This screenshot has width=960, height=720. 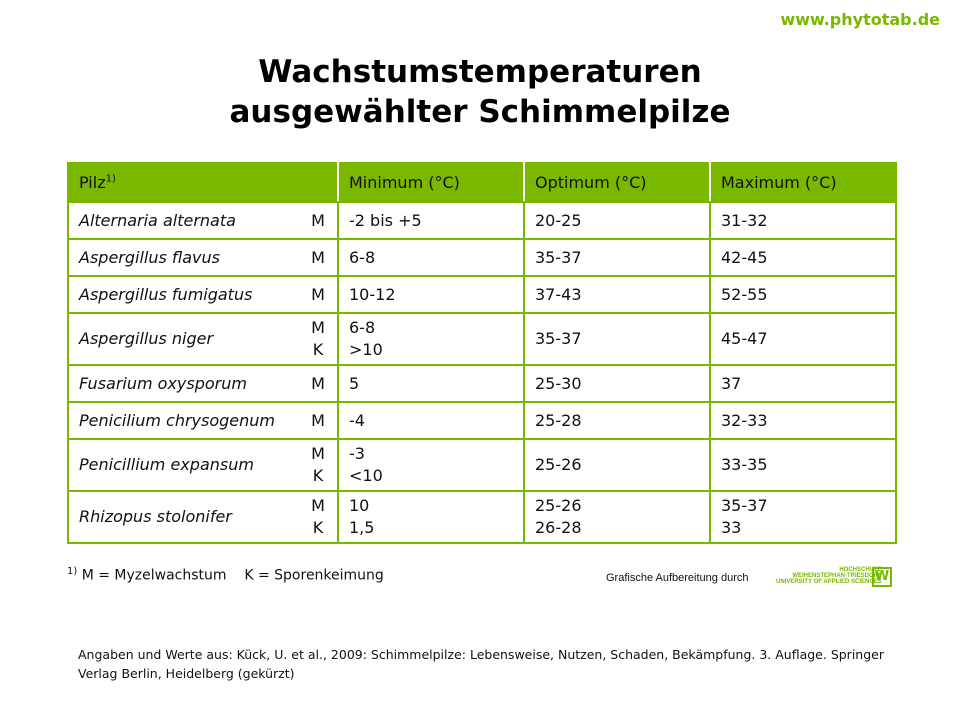 I want to click on opt-temp: 25-26, so click(x=617, y=465).